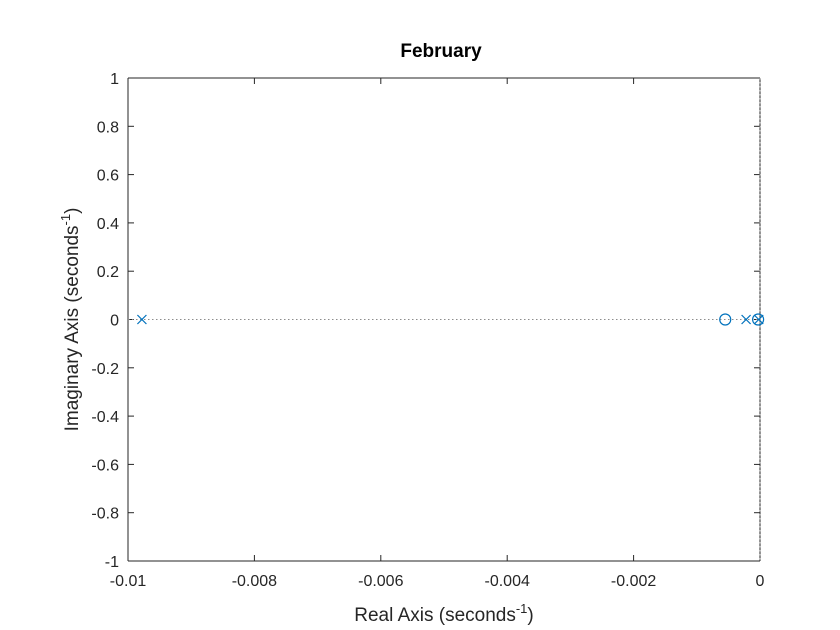  Describe the element at coordinates (114, 321) in the screenshot. I see `y-tick-label: 0` at that location.